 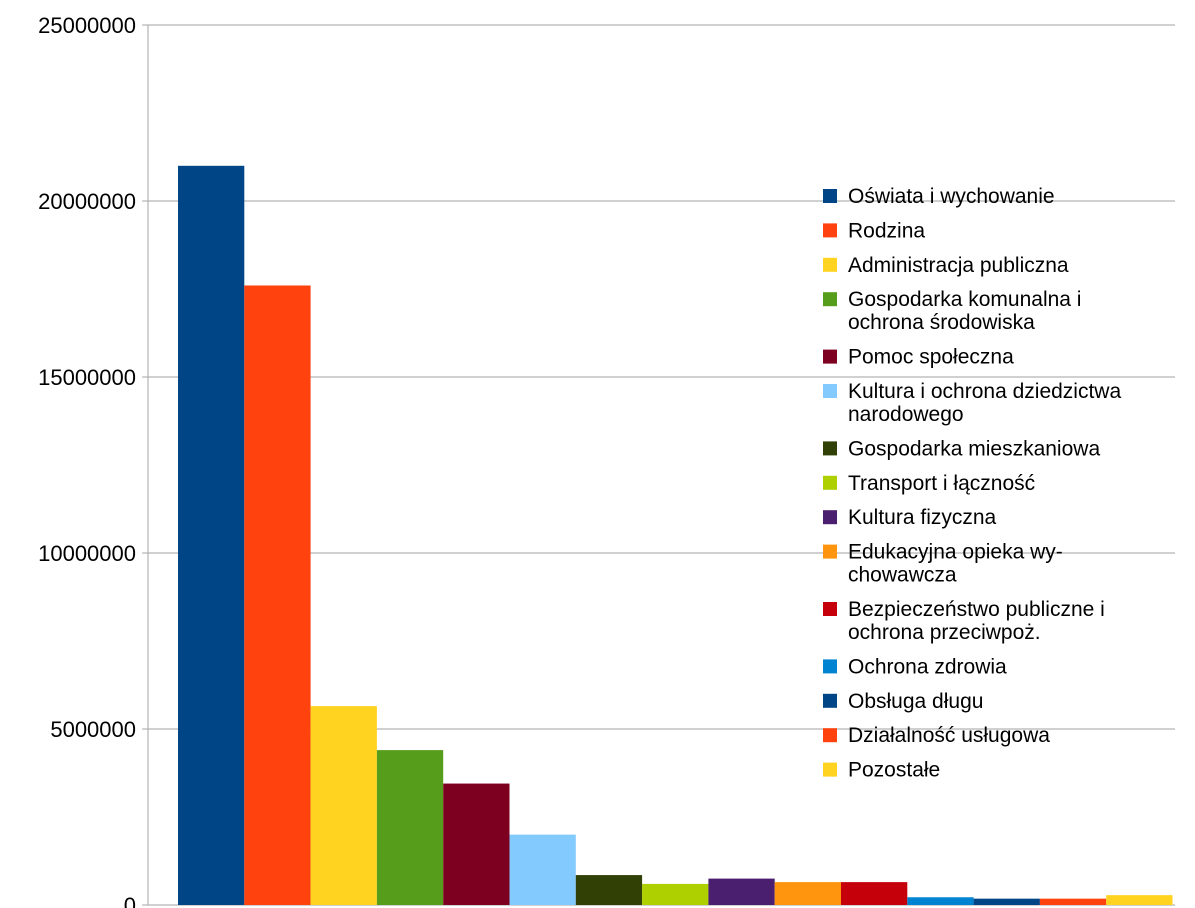 What do you see at coordinates (931, 357) in the screenshot?
I see `legend-label: Pomoc społeczna` at bounding box center [931, 357].